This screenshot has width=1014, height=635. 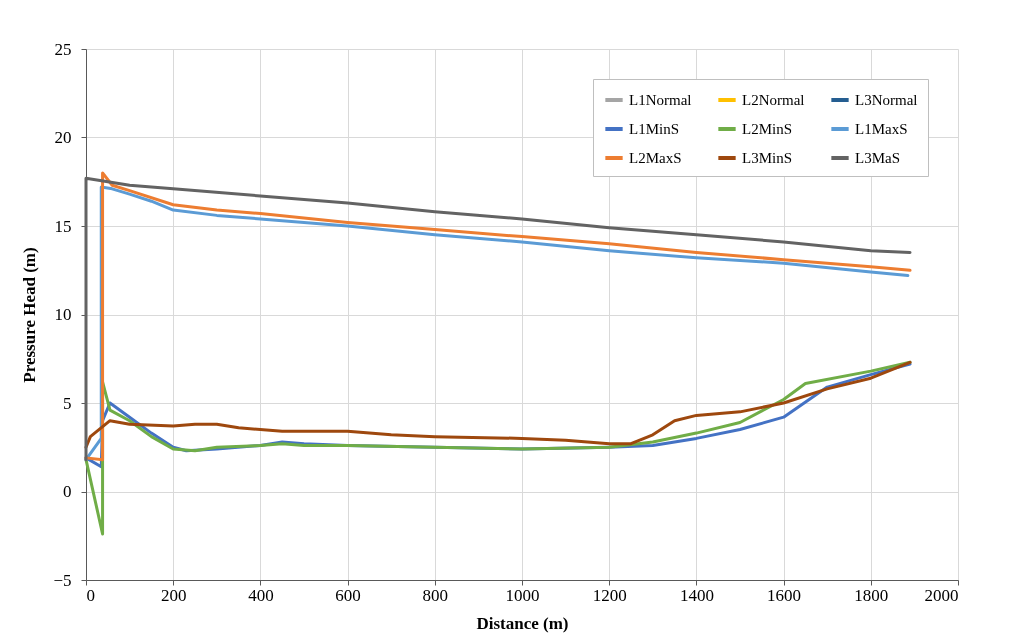 What do you see at coordinates (696, 595) in the screenshot?
I see `x-tick-label: 1400` at bounding box center [696, 595].